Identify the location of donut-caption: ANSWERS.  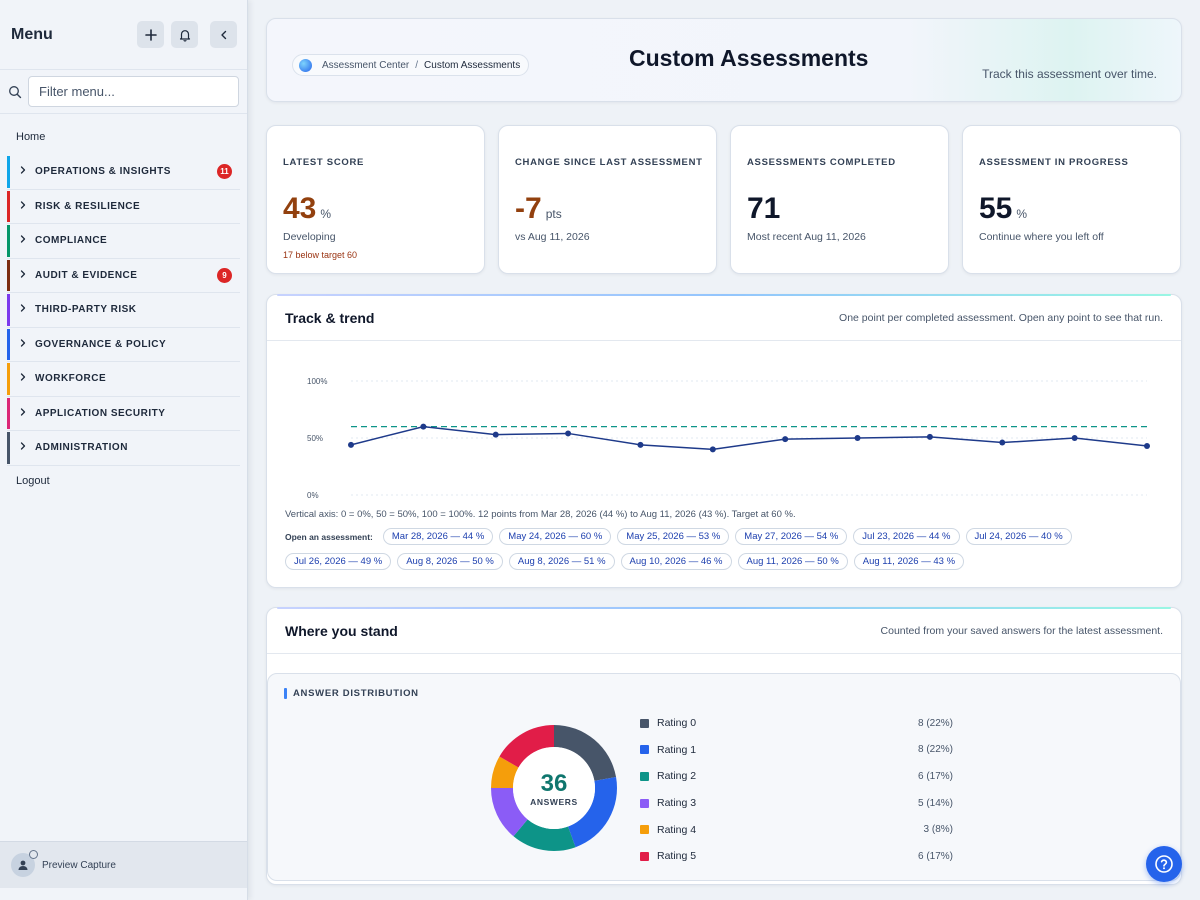
(554, 802).